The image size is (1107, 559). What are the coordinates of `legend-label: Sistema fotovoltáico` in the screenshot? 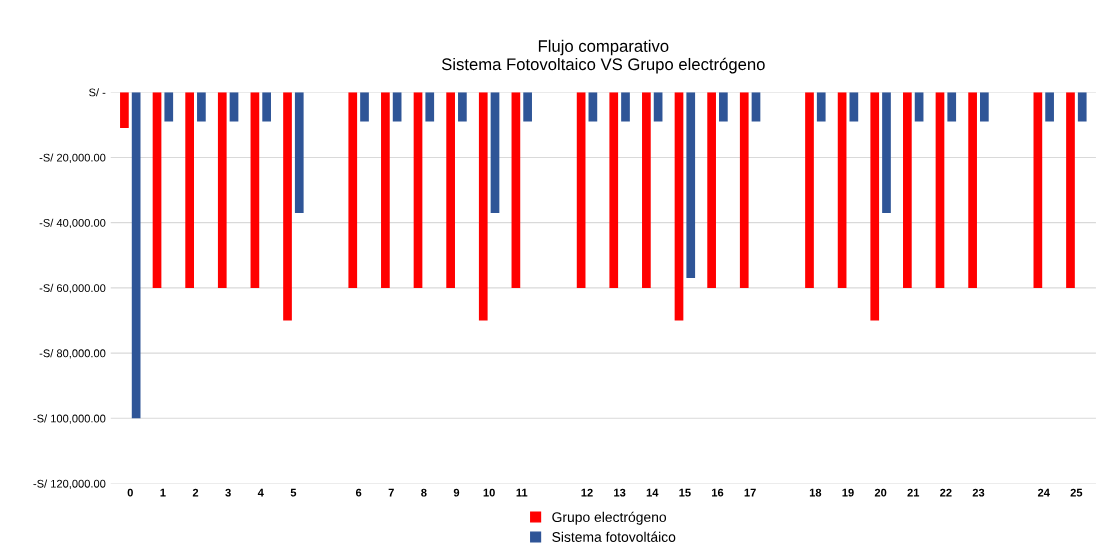 It's located at (614, 536).